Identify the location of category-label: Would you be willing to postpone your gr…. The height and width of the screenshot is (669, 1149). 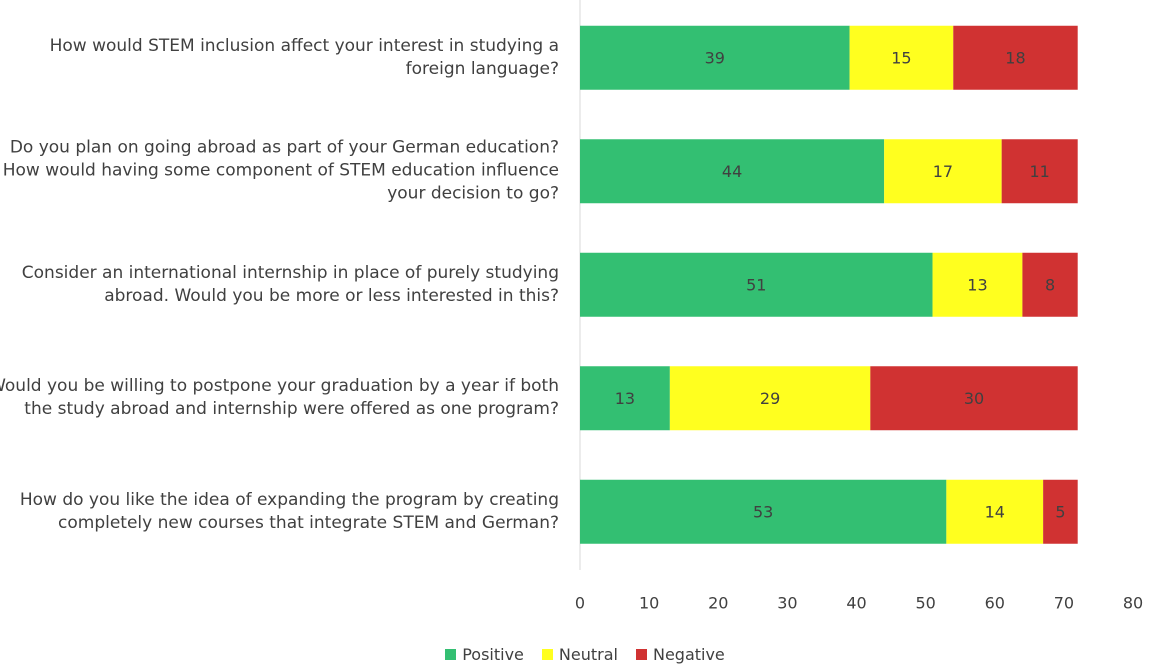
(279, 398).